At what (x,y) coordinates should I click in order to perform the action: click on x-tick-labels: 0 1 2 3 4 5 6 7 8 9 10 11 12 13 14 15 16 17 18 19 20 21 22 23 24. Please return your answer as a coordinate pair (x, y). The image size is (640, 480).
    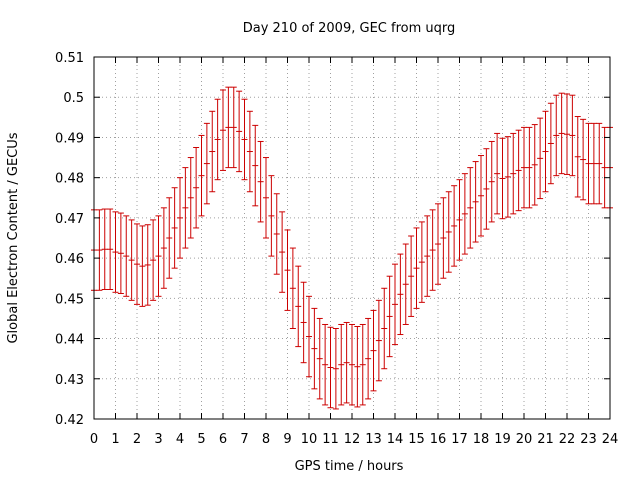
    Looking at the image, I should click on (354, 439).